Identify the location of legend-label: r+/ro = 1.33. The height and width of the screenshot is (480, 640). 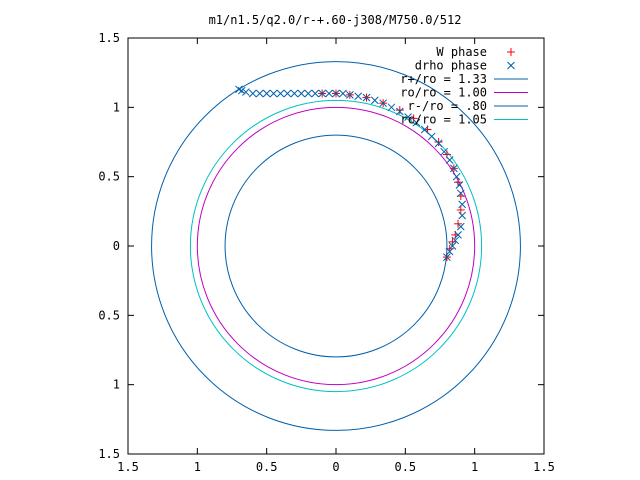
(443, 79).